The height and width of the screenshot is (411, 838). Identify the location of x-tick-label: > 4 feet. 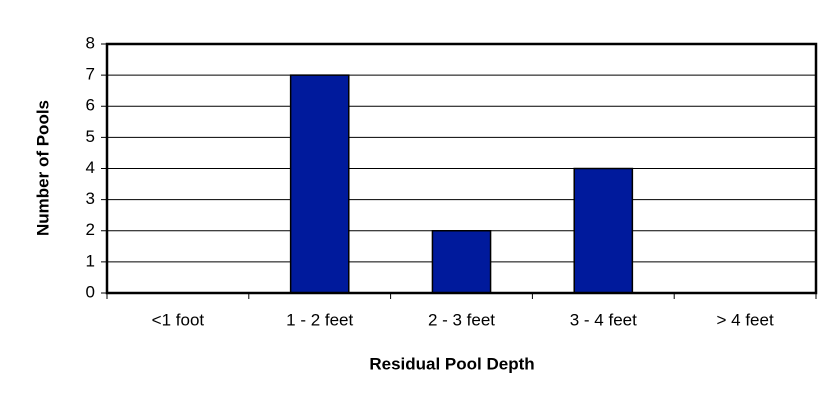
(745, 319).